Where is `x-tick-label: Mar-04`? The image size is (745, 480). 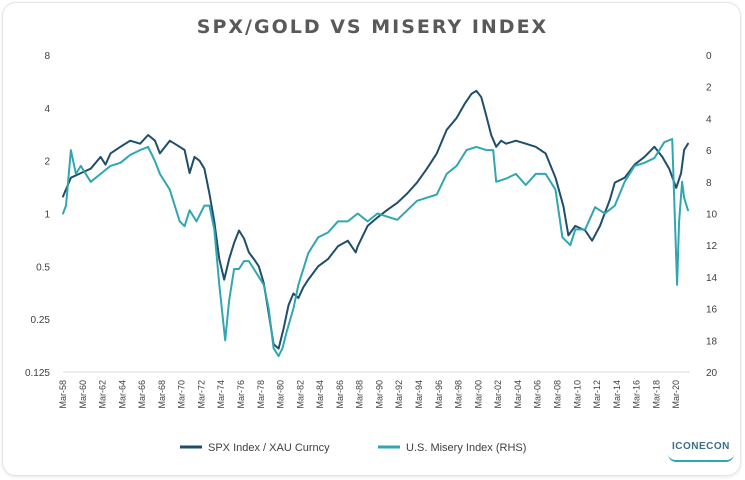
x-tick-label: Mar-04 is located at coordinates (518, 394).